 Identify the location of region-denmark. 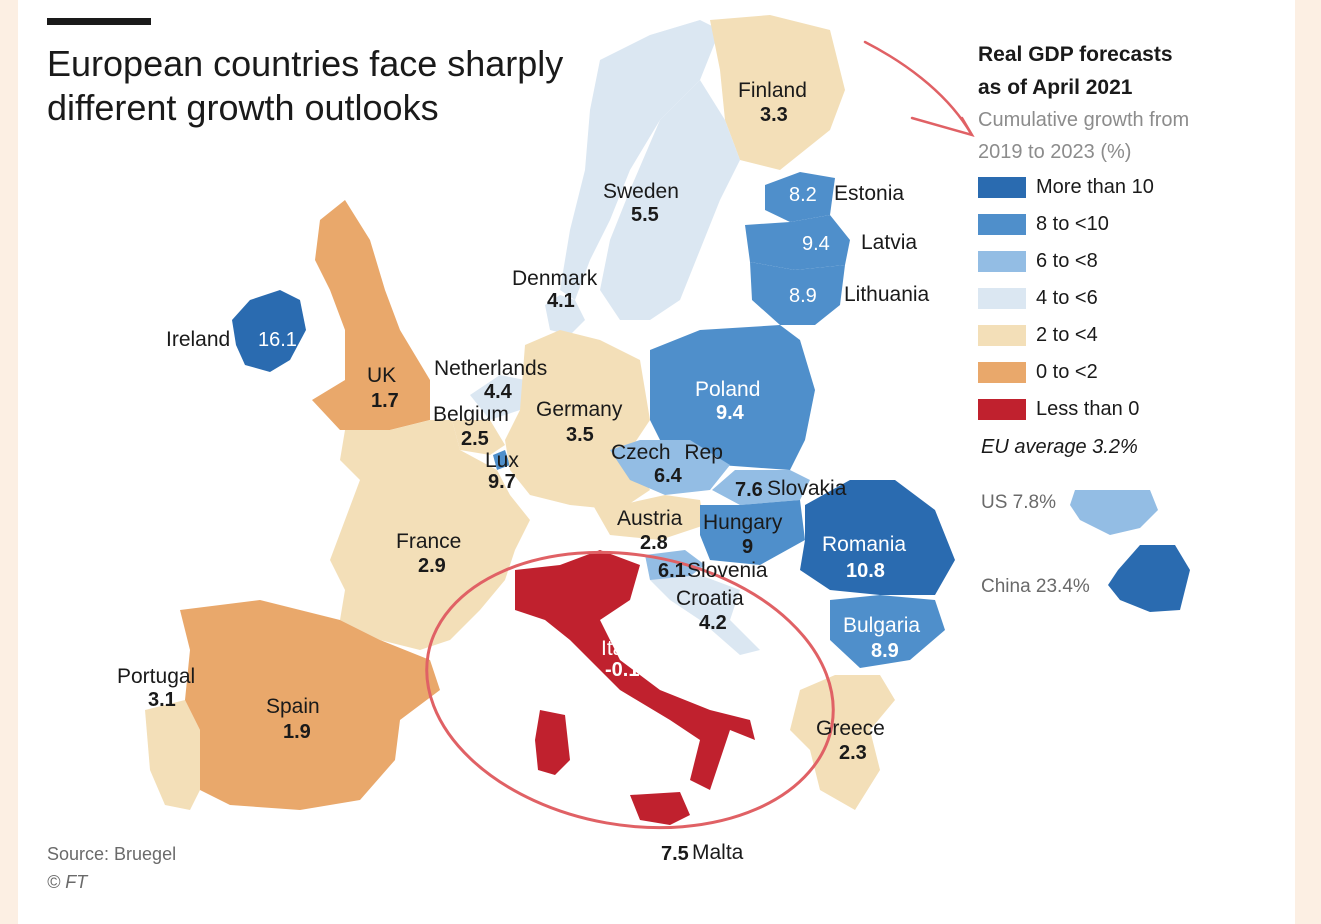
(565, 315).